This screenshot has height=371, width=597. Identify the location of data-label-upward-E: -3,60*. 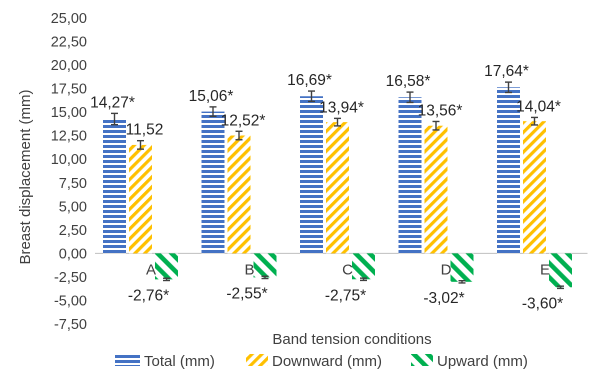
(542, 303).